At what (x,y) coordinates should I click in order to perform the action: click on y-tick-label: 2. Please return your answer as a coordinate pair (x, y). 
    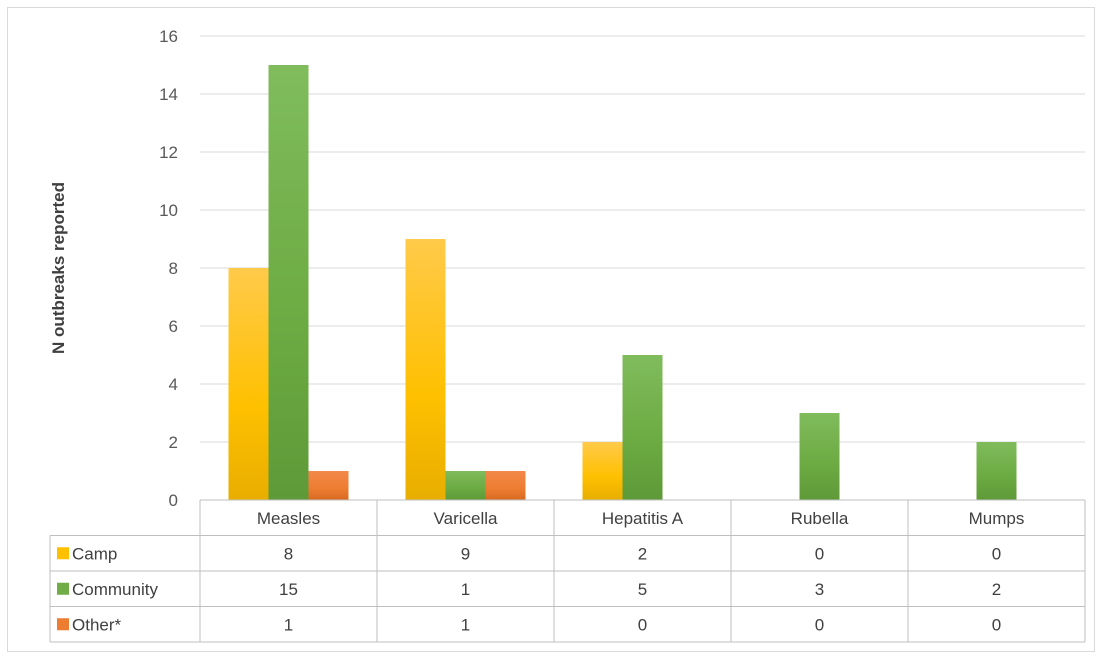
    Looking at the image, I should click on (173, 442).